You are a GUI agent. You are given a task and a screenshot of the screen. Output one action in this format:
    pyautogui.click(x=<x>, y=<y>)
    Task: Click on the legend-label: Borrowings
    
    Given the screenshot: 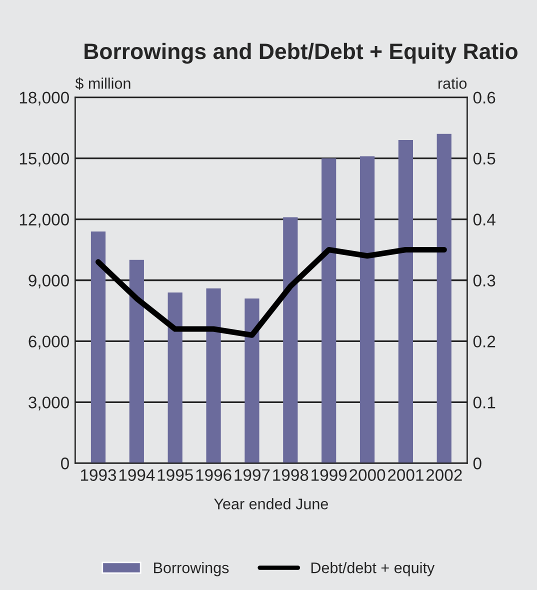 What is the action you would take?
    pyautogui.click(x=191, y=569)
    